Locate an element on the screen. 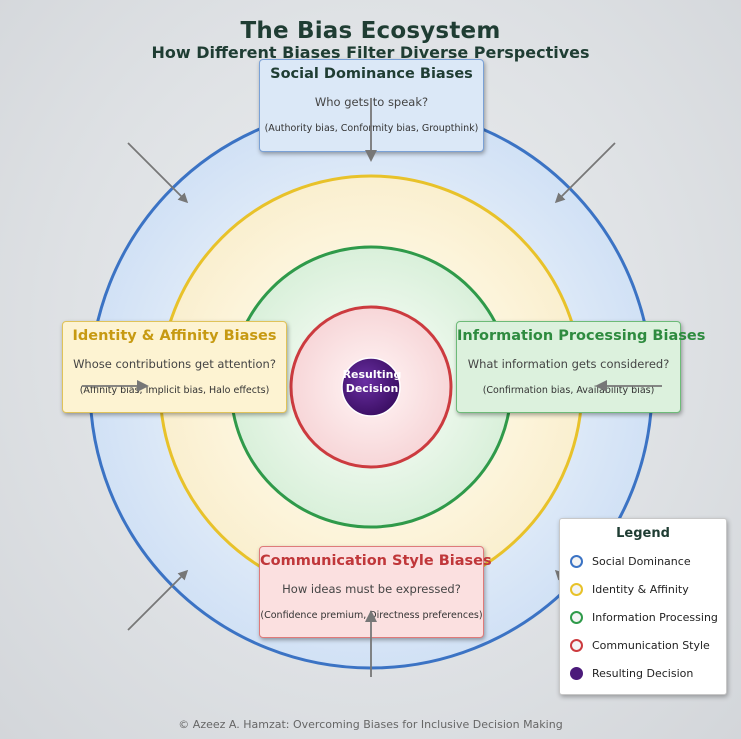 This screenshot has height=739, width=741. box-question: Whose contributions get attention? is located at coordinates (174, 364).